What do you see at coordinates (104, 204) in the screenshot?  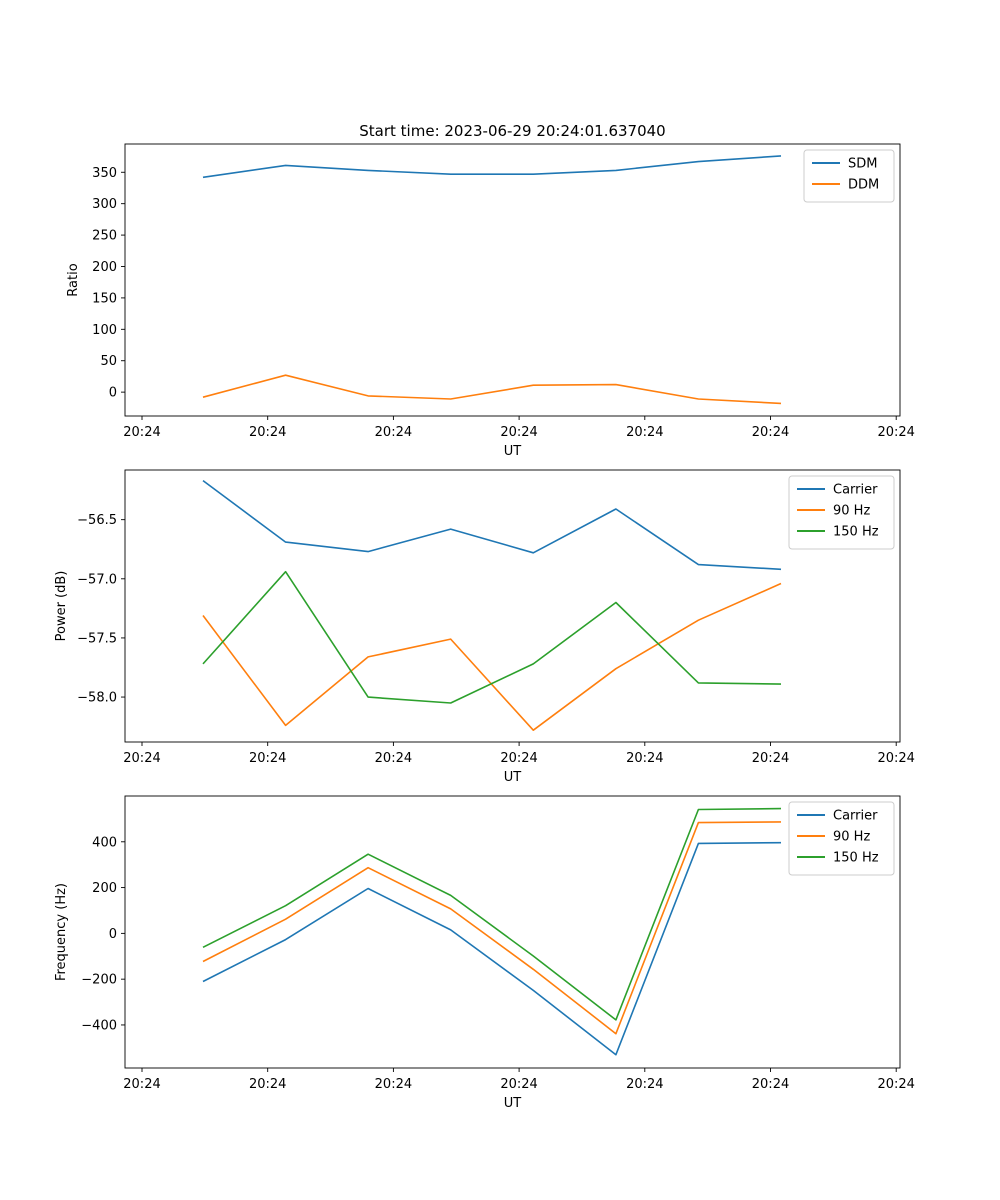 I see `y-tick-label: 300` at bounding box center [104, 204].